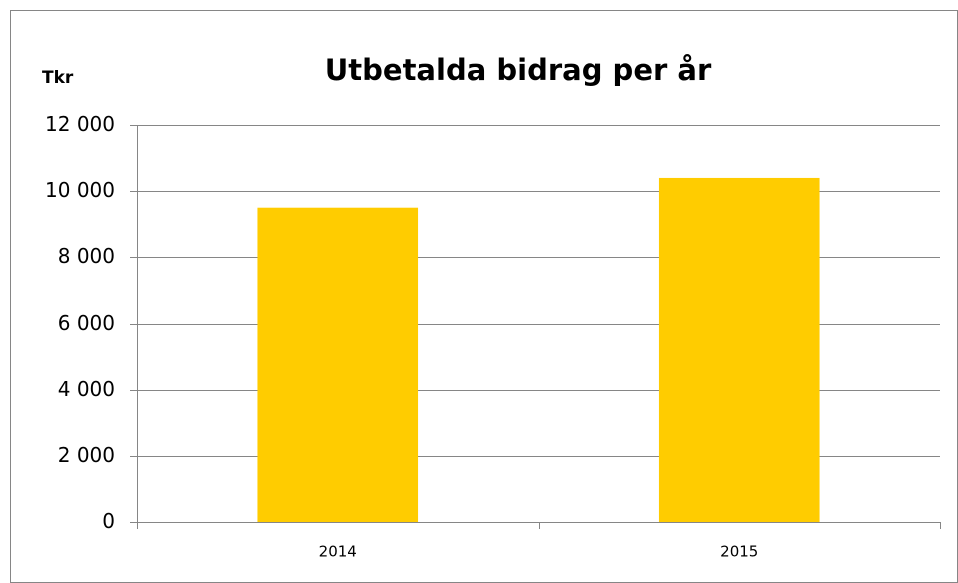 This screenshot has height=583, width=958. What do you see at coordinates (108, 521) in the screenshot?
I see `y-tick-label: 0` at bounding box center [108, 521].